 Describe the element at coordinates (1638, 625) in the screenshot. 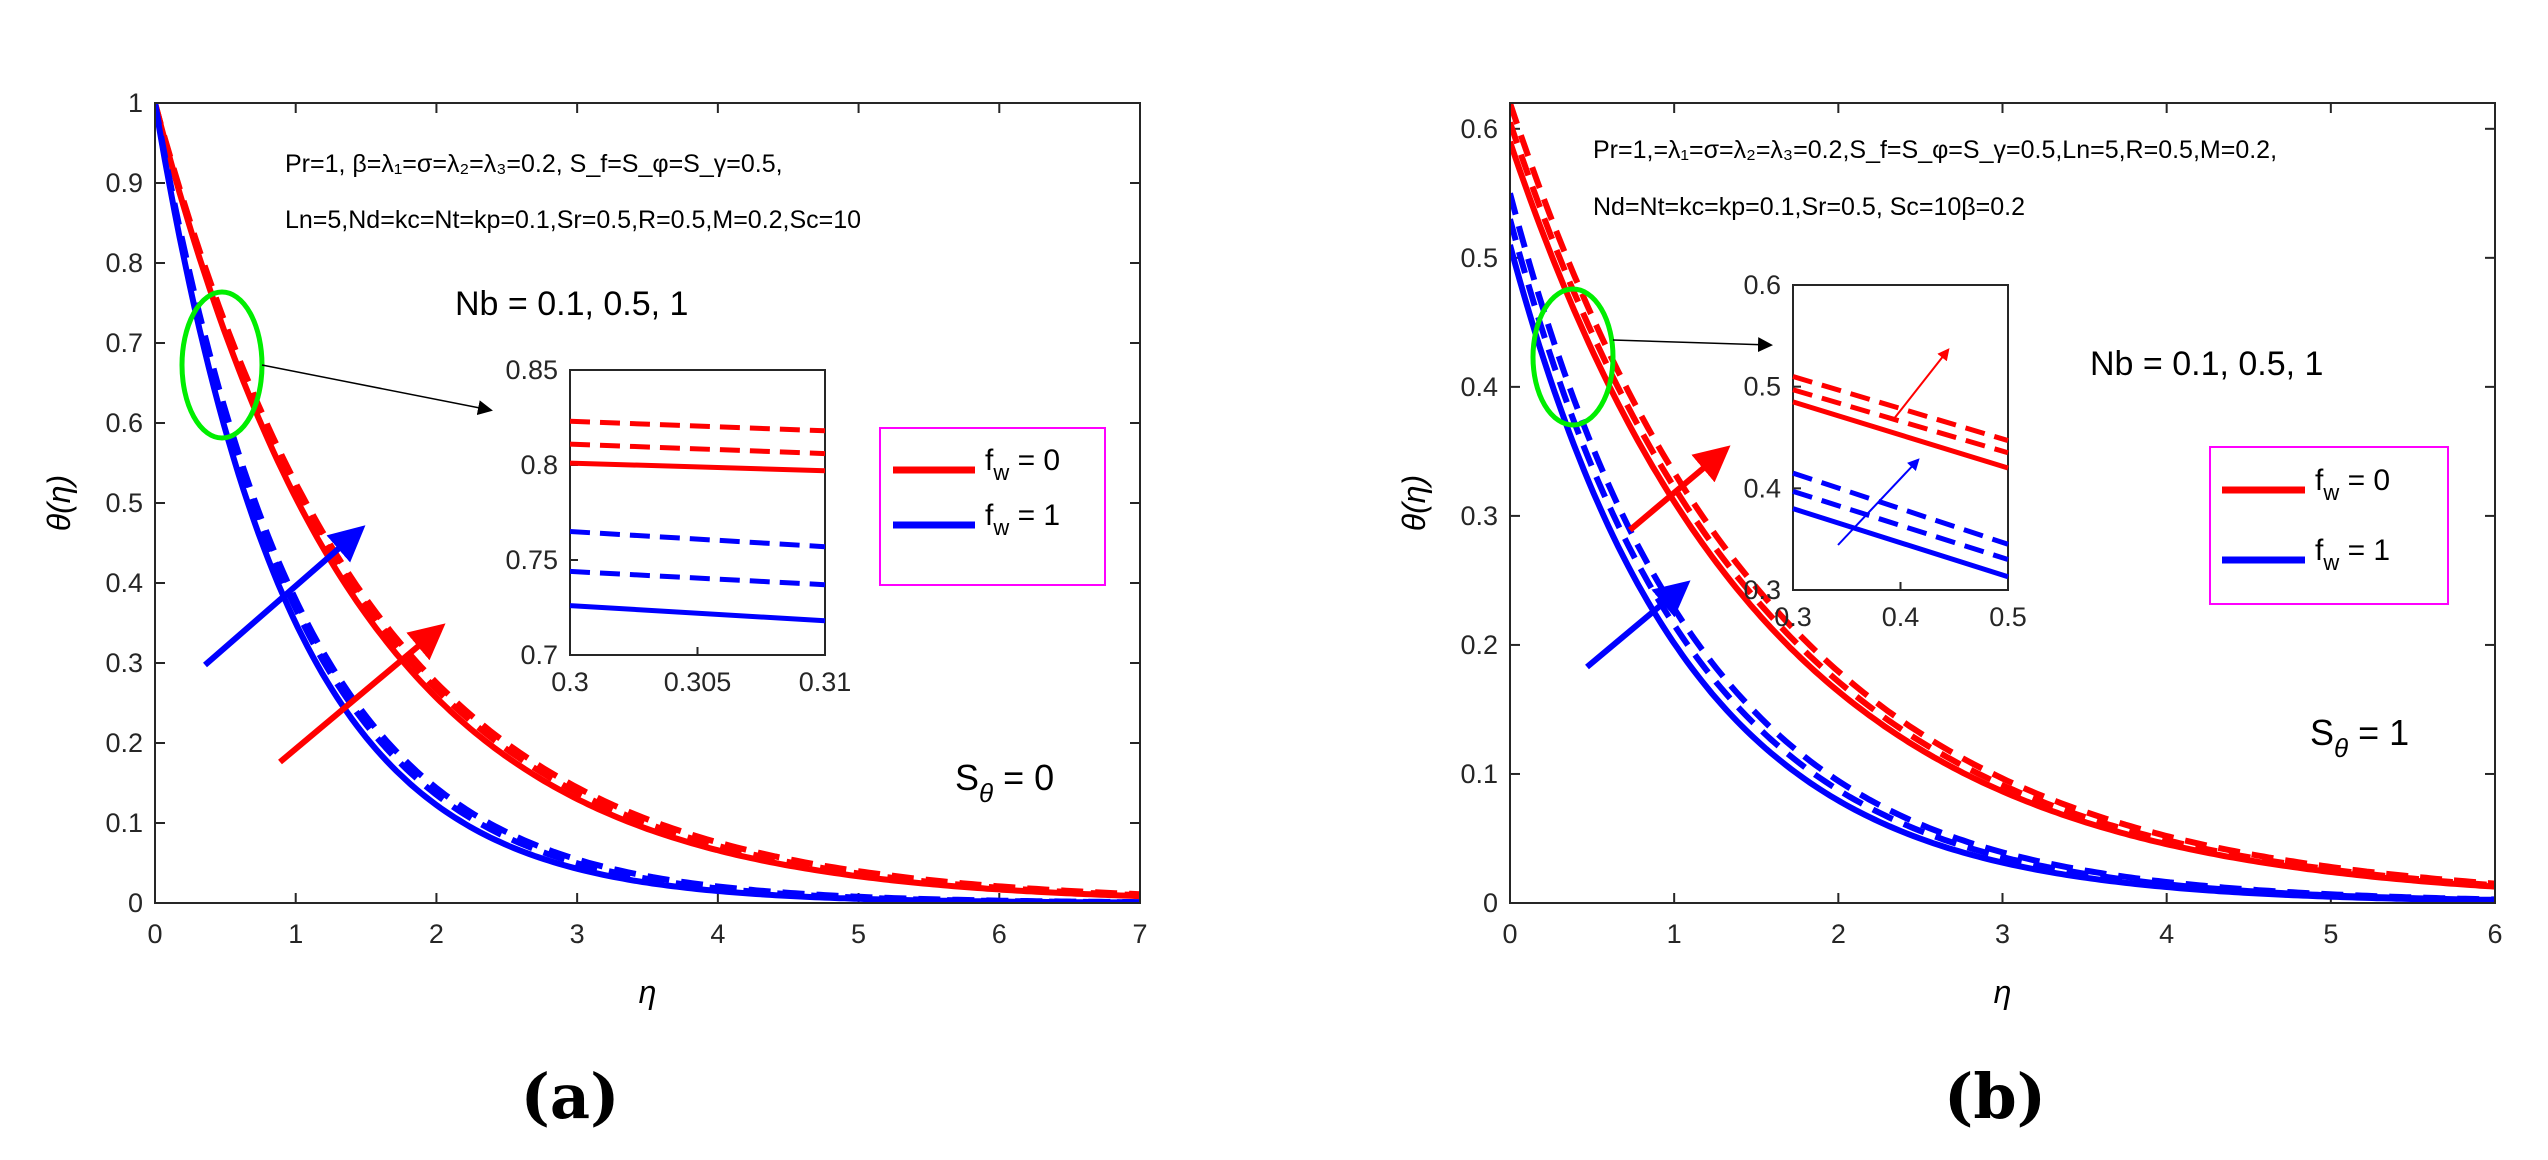

I see `panel-b-blue-trend-arrow` at that location.